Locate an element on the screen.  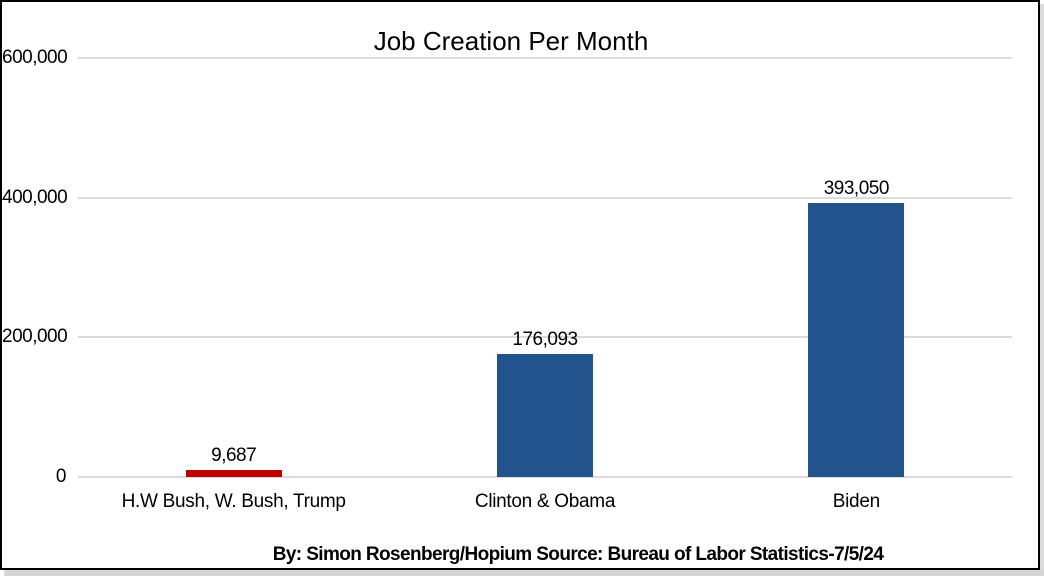
image-shadow-bottom is located at coordinates (524, 573).